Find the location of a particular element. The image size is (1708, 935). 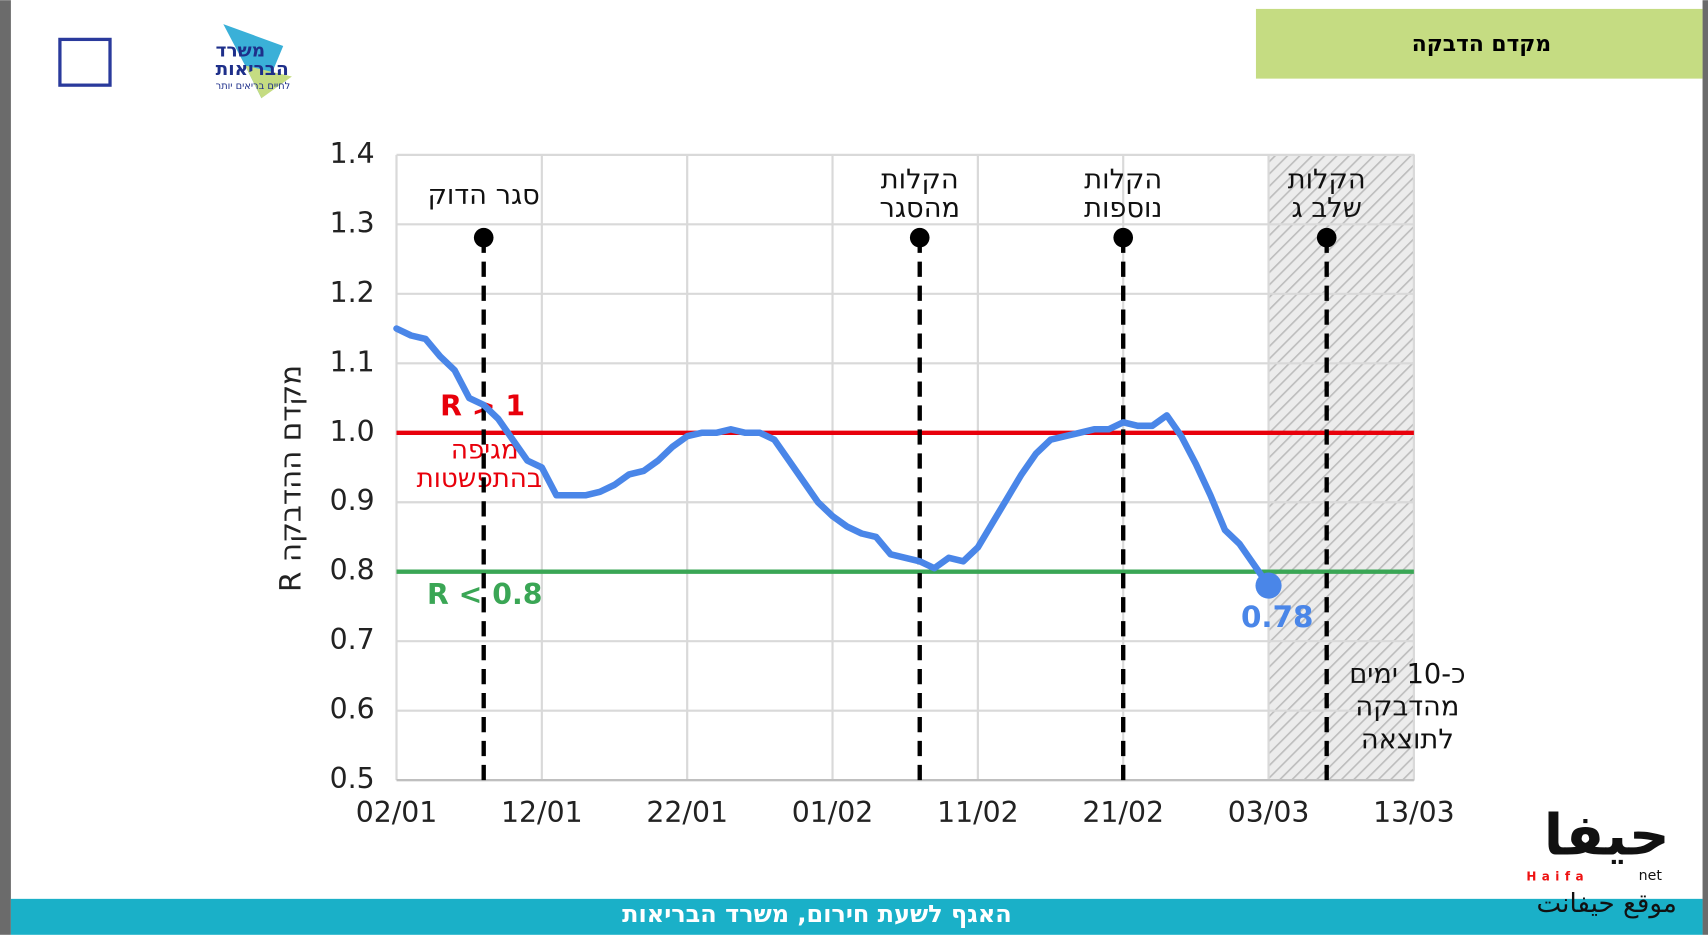

note-text: כ-10 ימים is located at coordinates (1407, 674).